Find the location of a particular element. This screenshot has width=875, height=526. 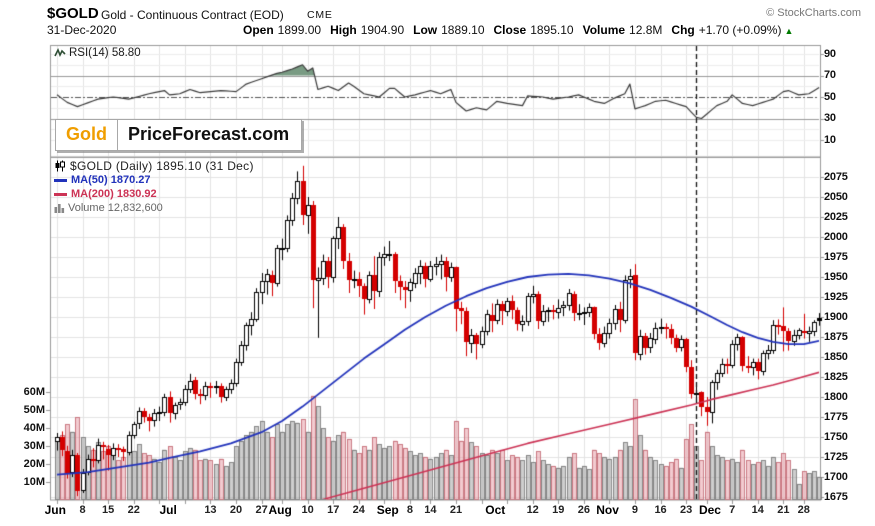

rsi-axis-label: 10 is located at coordinates (830, 139).